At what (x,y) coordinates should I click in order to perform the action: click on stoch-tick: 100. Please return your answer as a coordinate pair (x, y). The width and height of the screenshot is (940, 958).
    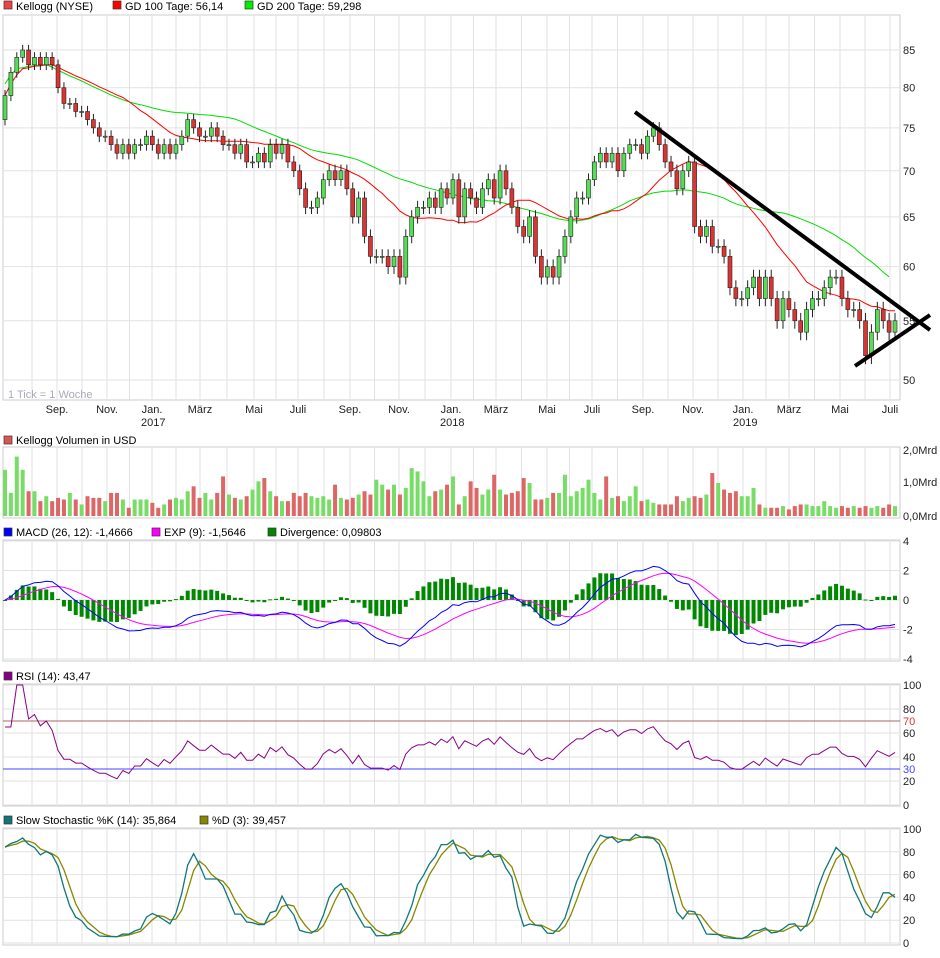
    Looking at the image, I should click on (912, 830).